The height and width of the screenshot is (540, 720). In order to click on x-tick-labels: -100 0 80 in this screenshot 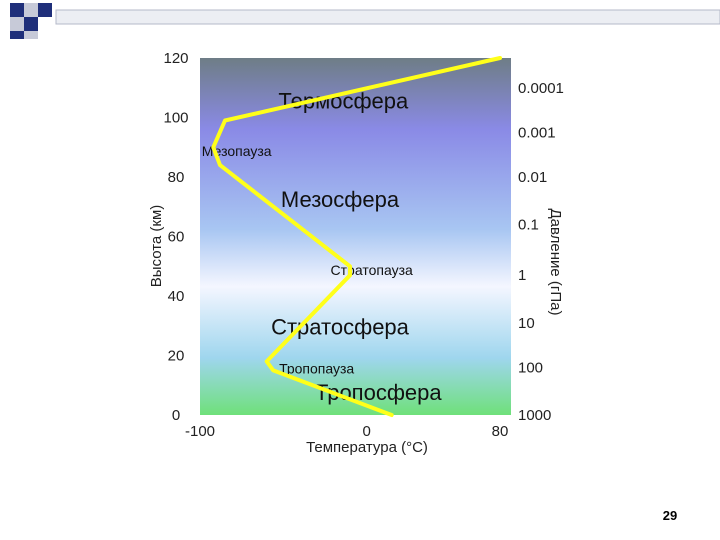, I will do `click(346, 431)`.